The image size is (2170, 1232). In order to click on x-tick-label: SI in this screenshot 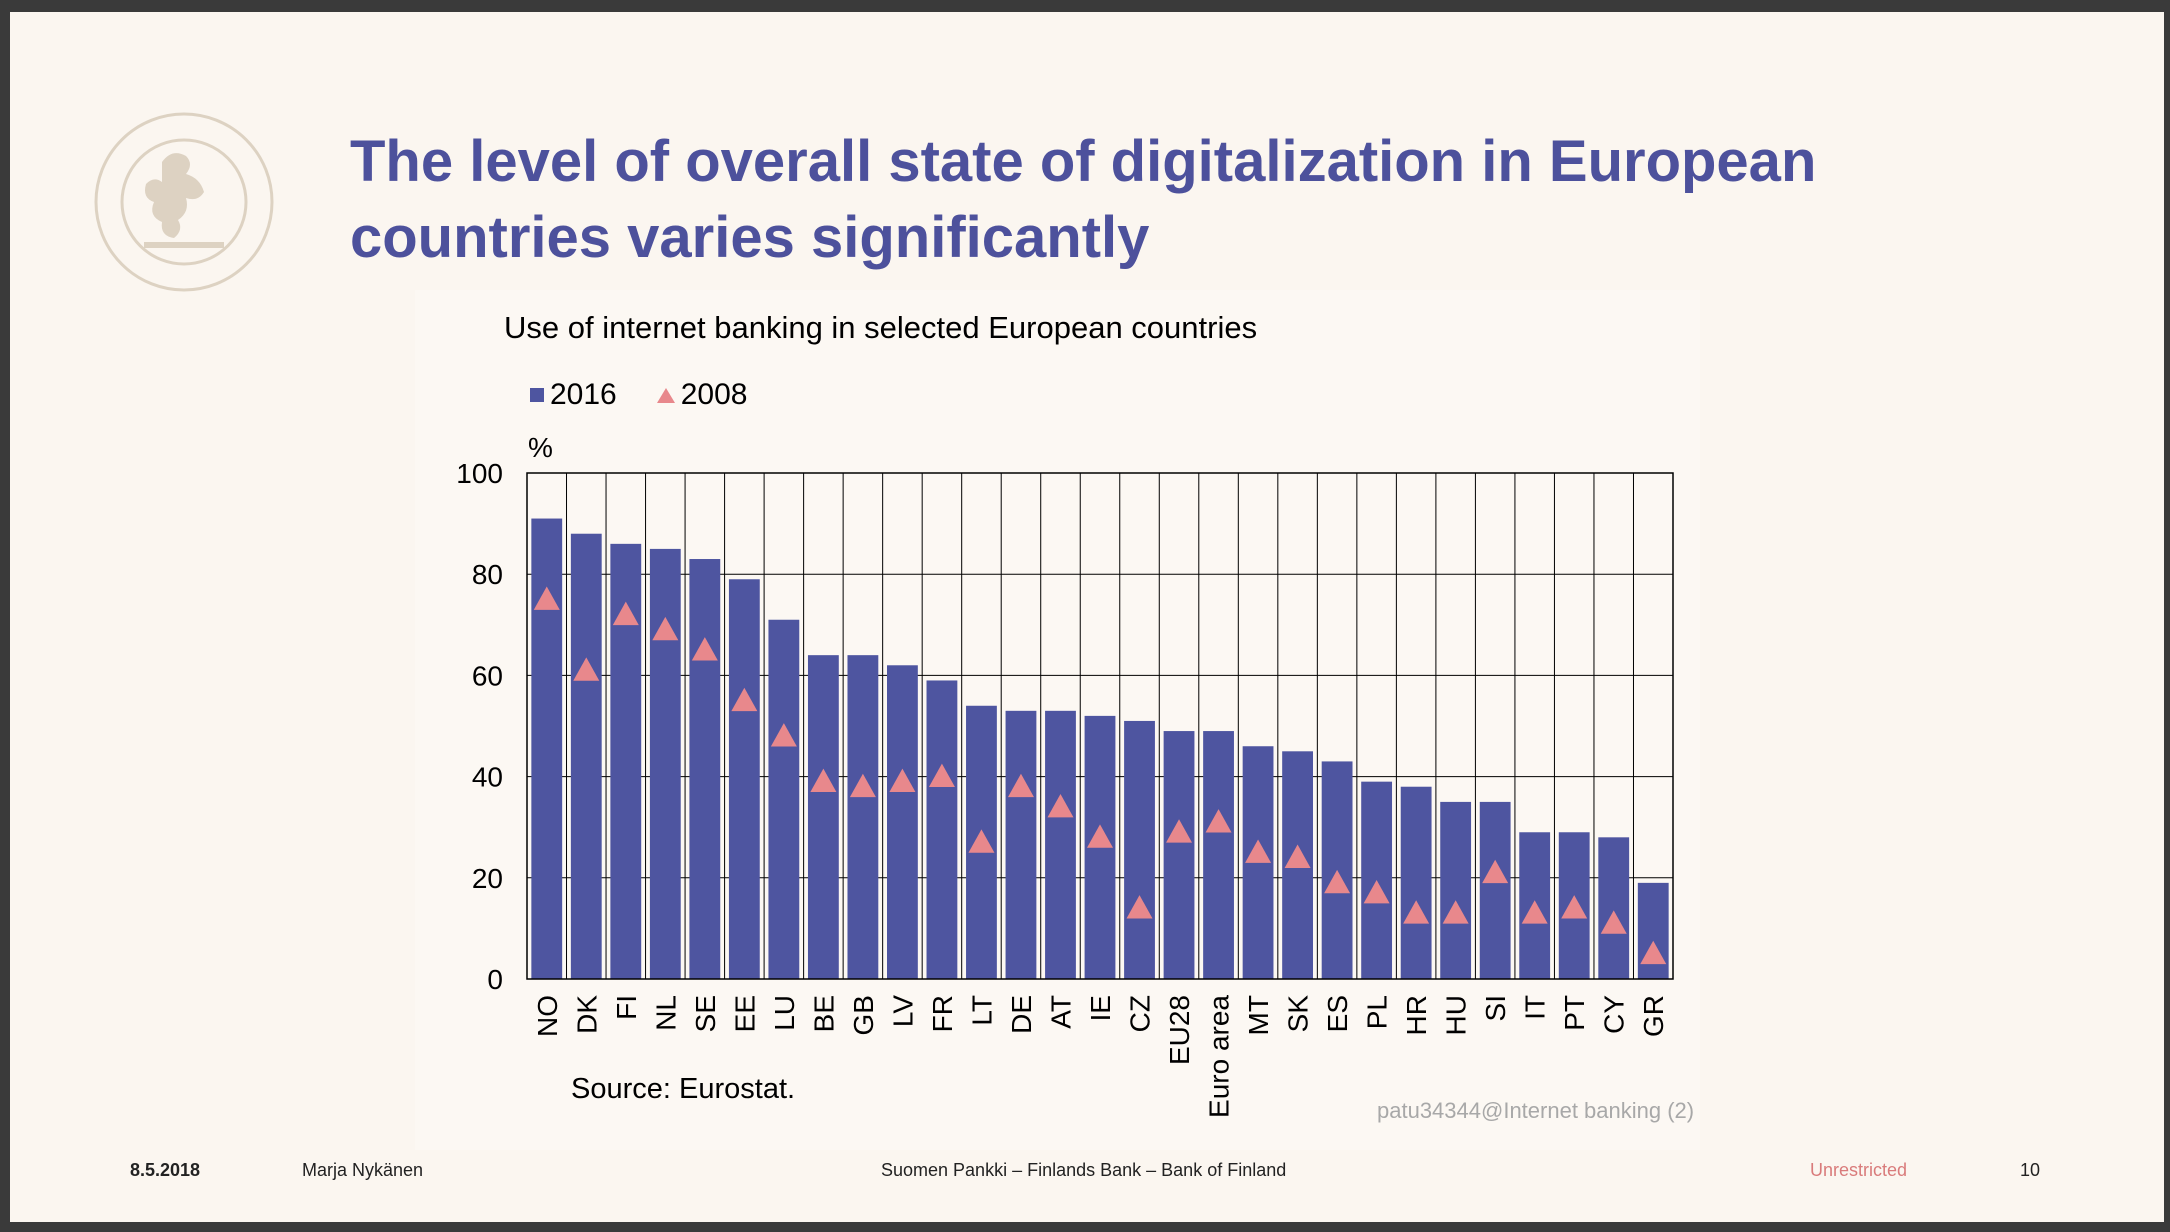, I will do `click(1495, 1008)`.